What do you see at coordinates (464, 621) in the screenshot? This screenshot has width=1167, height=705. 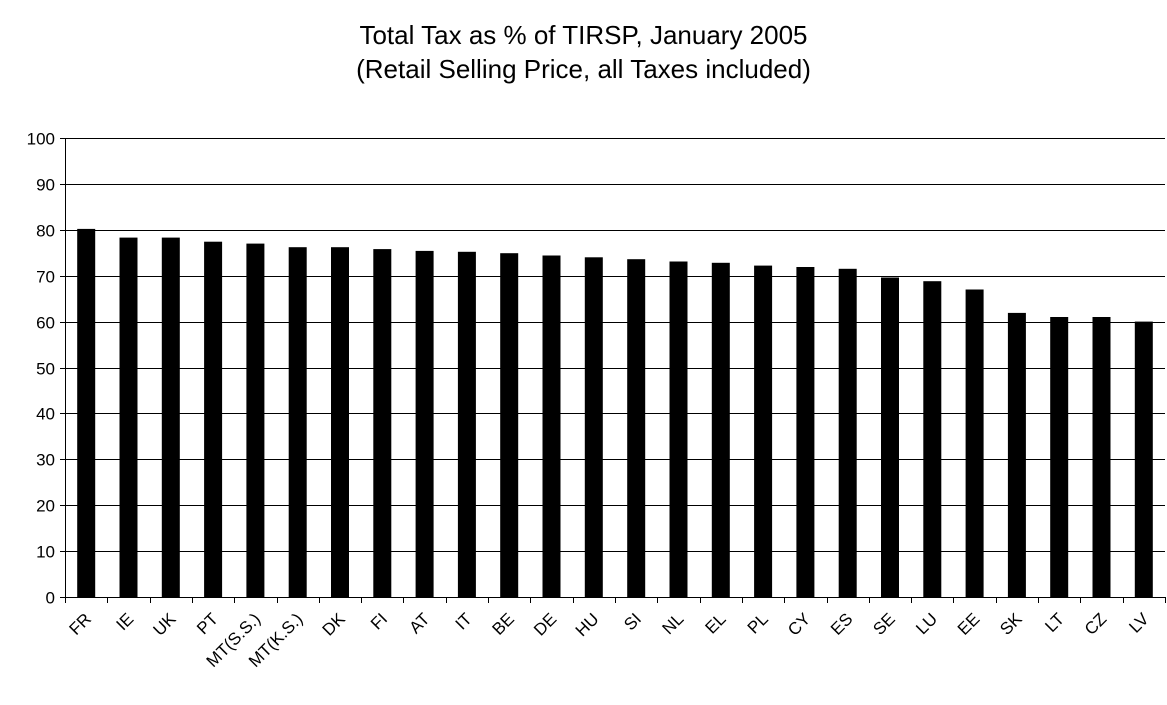 I see `x-tick-label: IT` at bounding box center [464, 621].